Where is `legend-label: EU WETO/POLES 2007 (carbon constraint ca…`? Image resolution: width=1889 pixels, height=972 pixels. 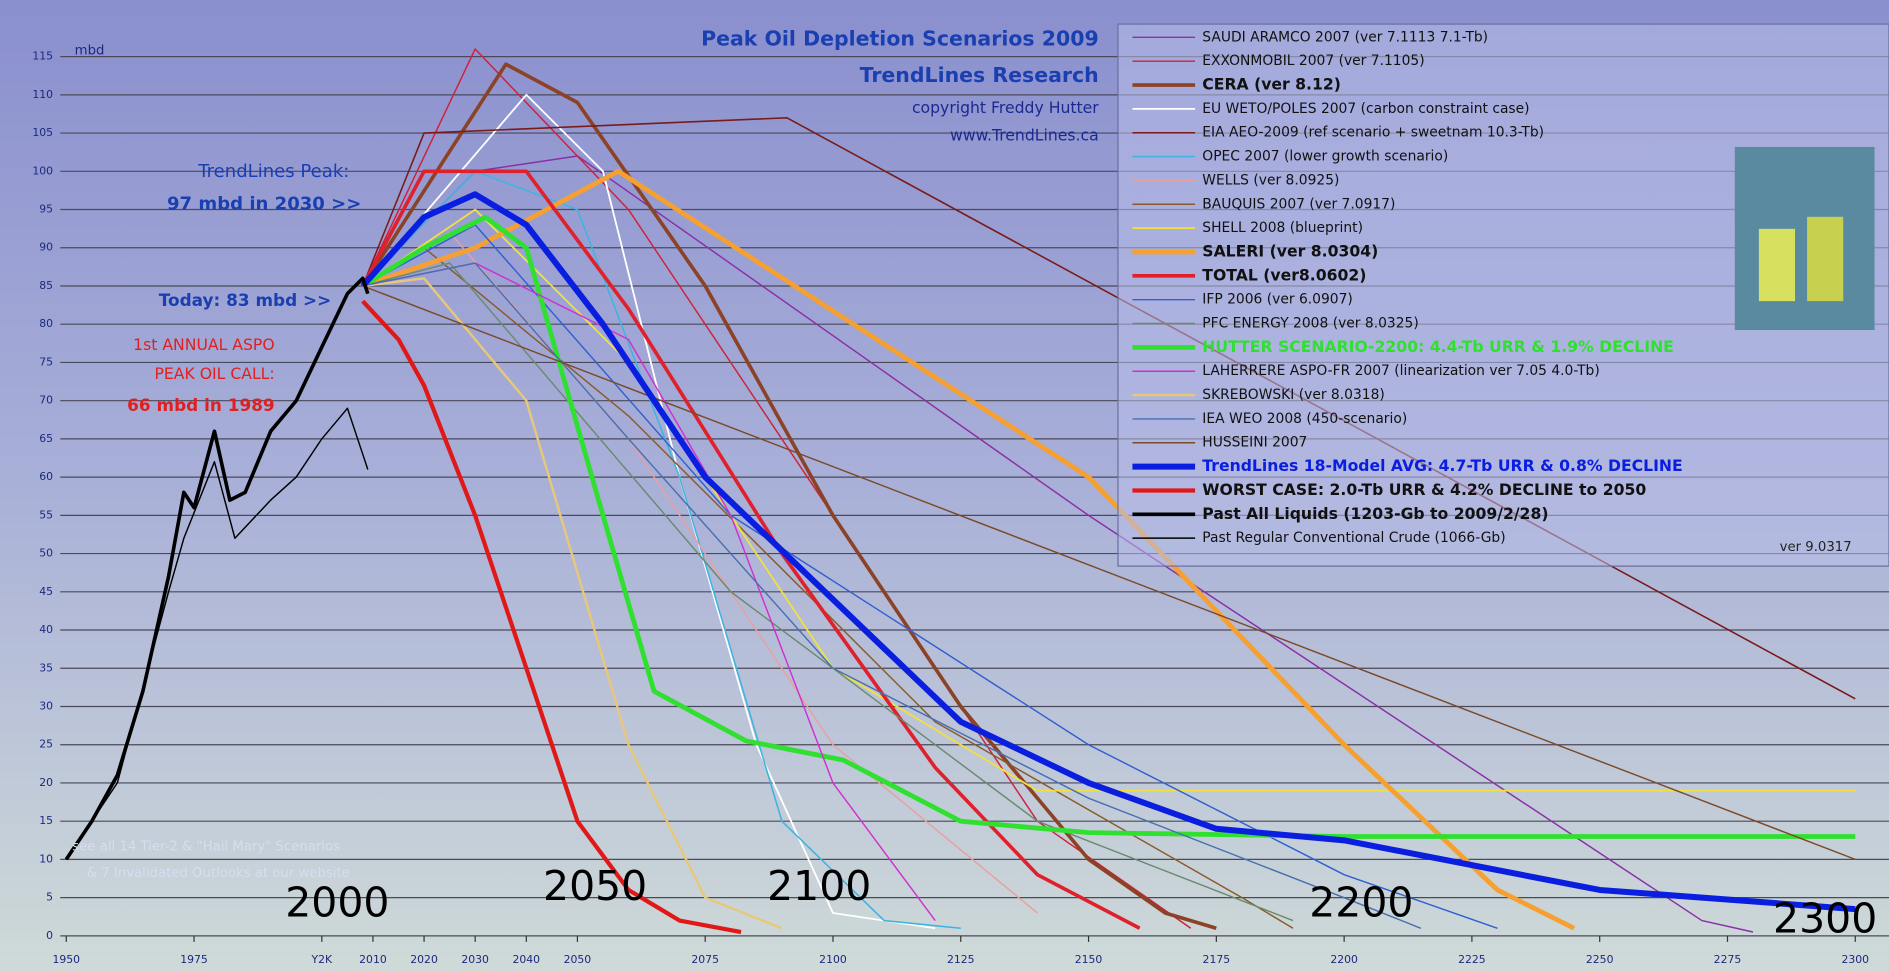 legend-label: EU WETO/POLES 2007 (carbon constraint ca… is located at coordinates (1365, 109).